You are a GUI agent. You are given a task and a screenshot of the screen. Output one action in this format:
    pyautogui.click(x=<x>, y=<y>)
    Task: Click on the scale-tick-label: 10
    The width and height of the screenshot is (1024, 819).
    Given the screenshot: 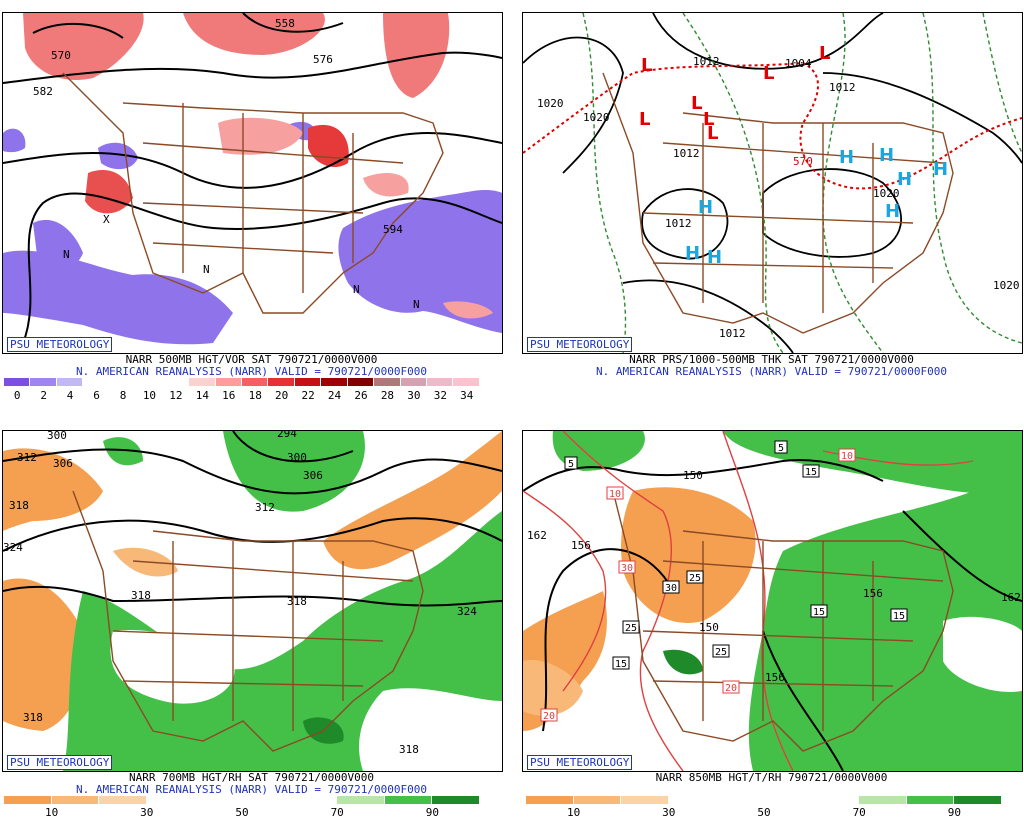 What is the action you would take?
    pyautogui.click(x=573, y=812)
    